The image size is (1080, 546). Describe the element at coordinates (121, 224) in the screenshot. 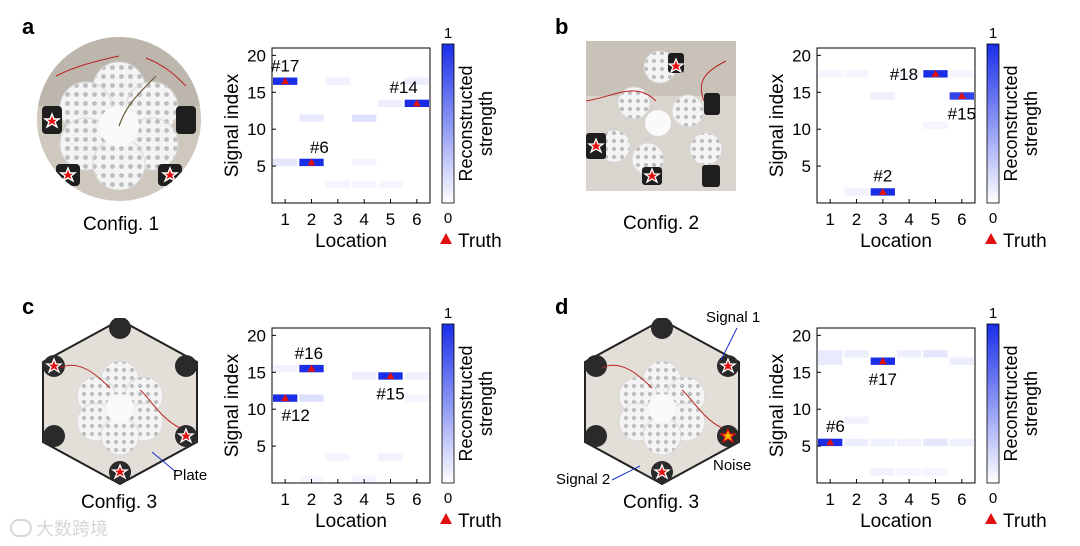

I see `config-label-a: Config. 1` at that location.